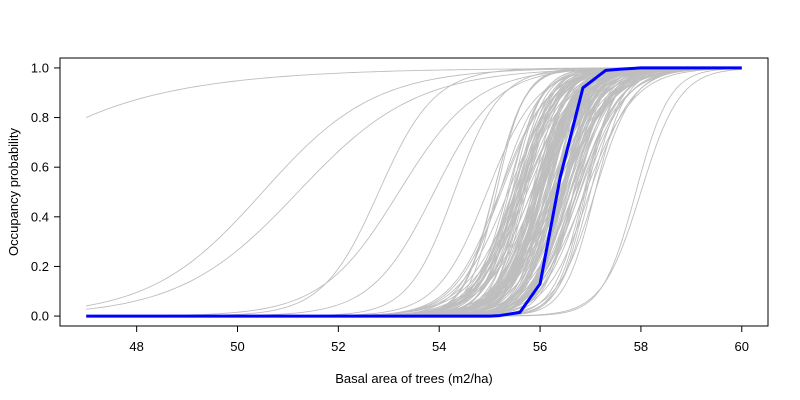 The height and width of the screenshot is (400, 800). Describe the element at coordinates (414, 378) in the screenshot. I see `x-axis-title: Basal area of trees (m2/ha)` at that location.